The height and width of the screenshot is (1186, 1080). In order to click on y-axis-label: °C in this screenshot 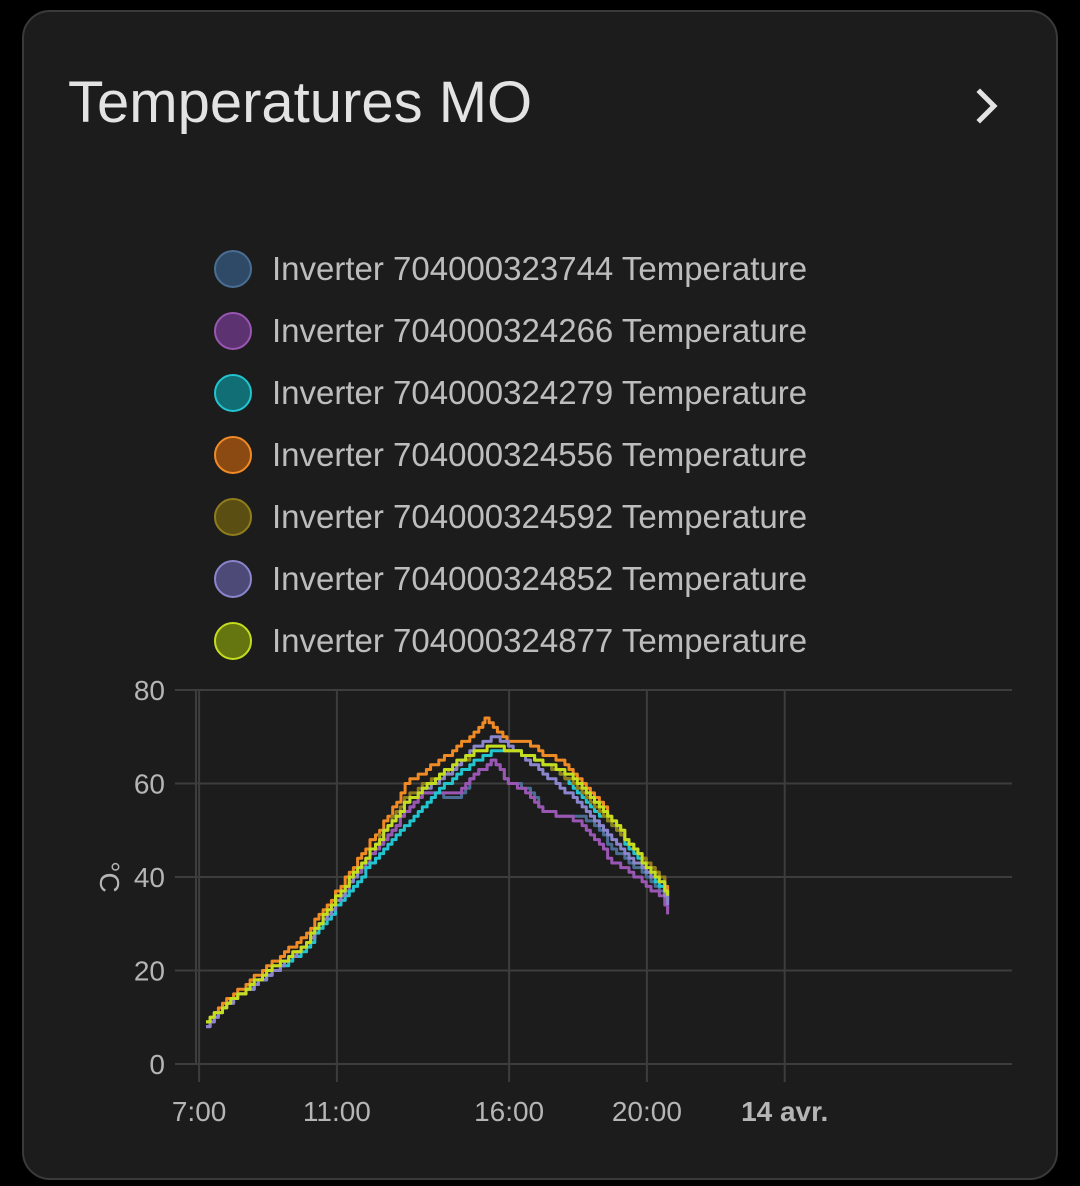, I will do `click(109, 876)`.